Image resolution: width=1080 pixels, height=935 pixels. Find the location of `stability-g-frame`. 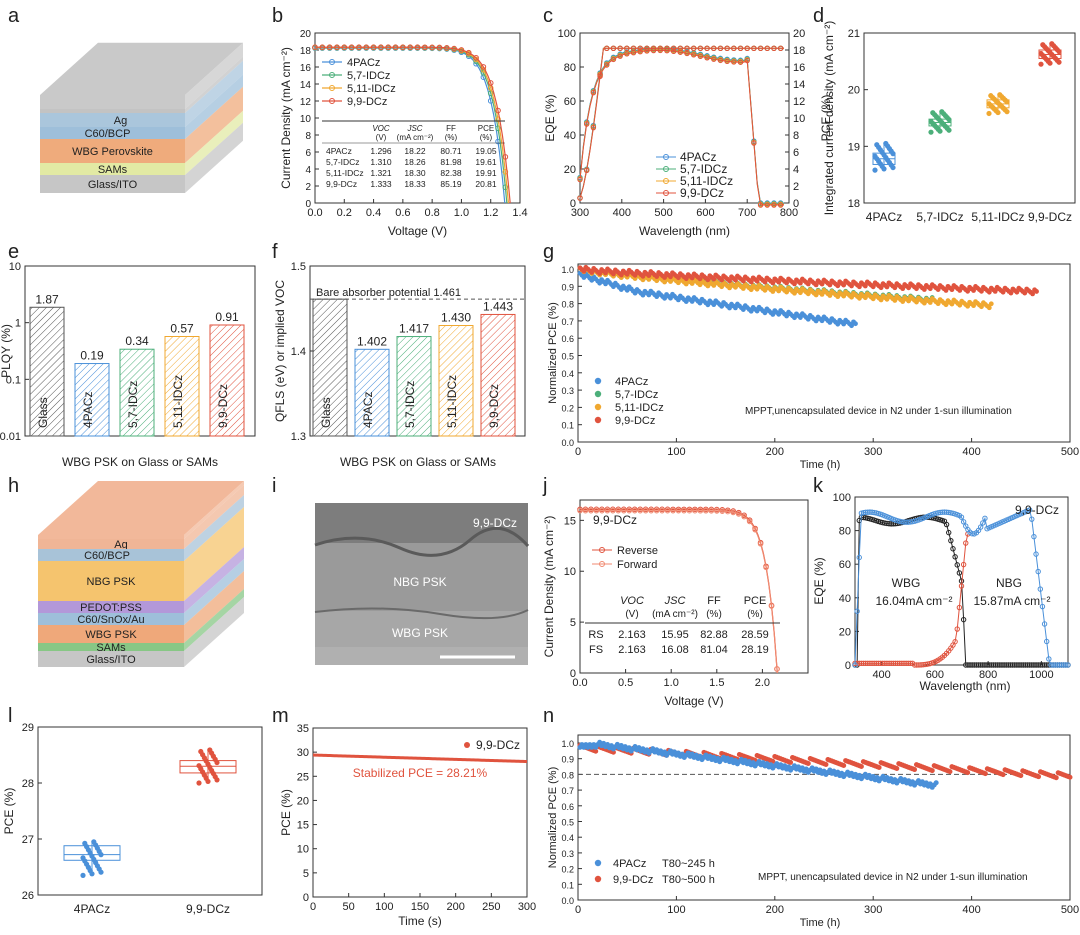

stability-g-frame is located at coordinates (824, 353).